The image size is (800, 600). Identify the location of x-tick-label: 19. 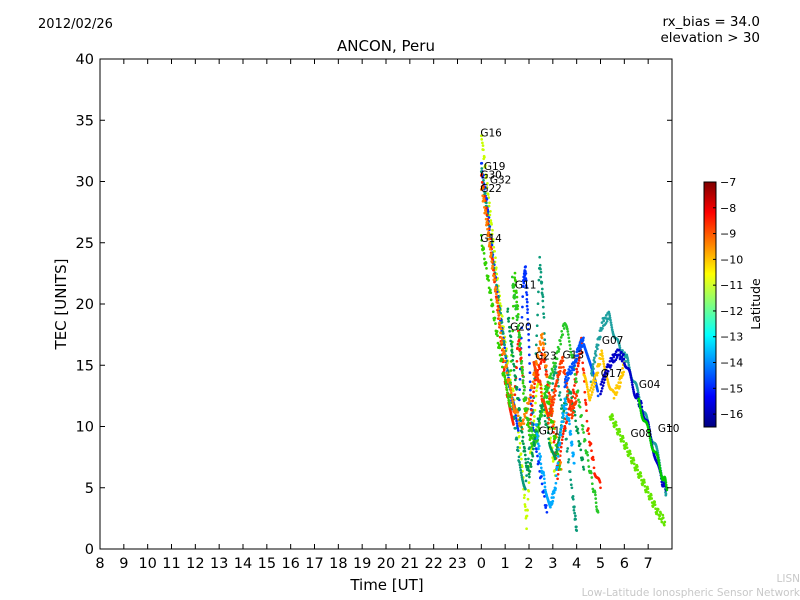
(362, 564).